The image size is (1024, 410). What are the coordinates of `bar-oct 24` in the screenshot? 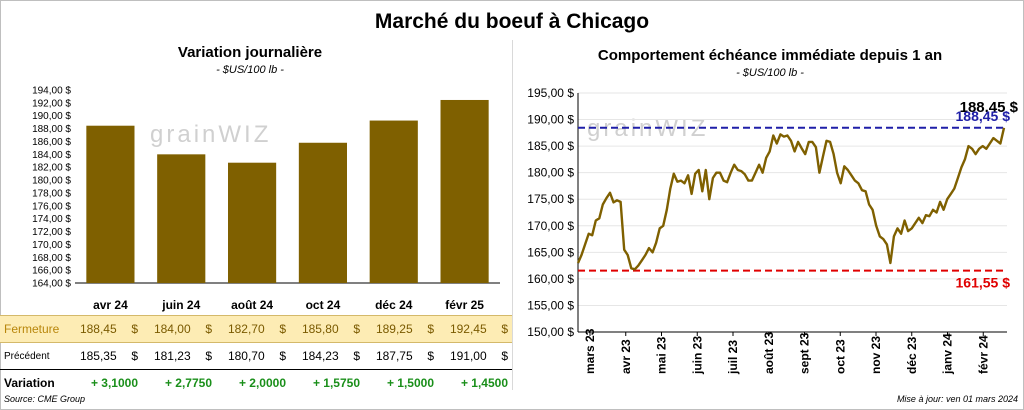 It's located at (322, 212).